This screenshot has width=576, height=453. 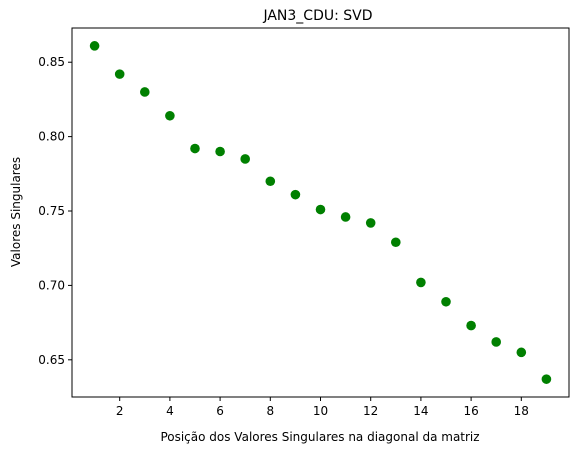 I want to click on x-tick-label: 2, so click(x=120, y=411).